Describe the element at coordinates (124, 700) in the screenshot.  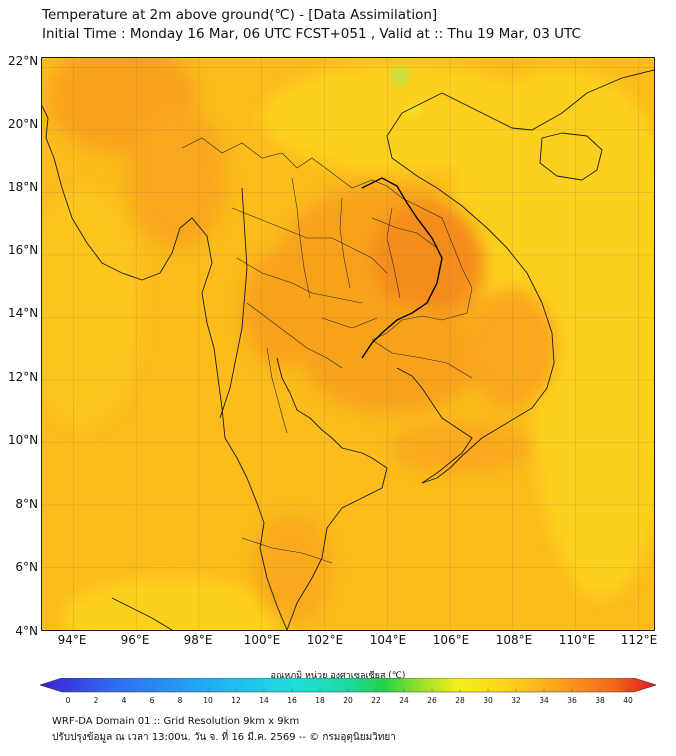
I see `colorbar-tick-label: 4` at that location.